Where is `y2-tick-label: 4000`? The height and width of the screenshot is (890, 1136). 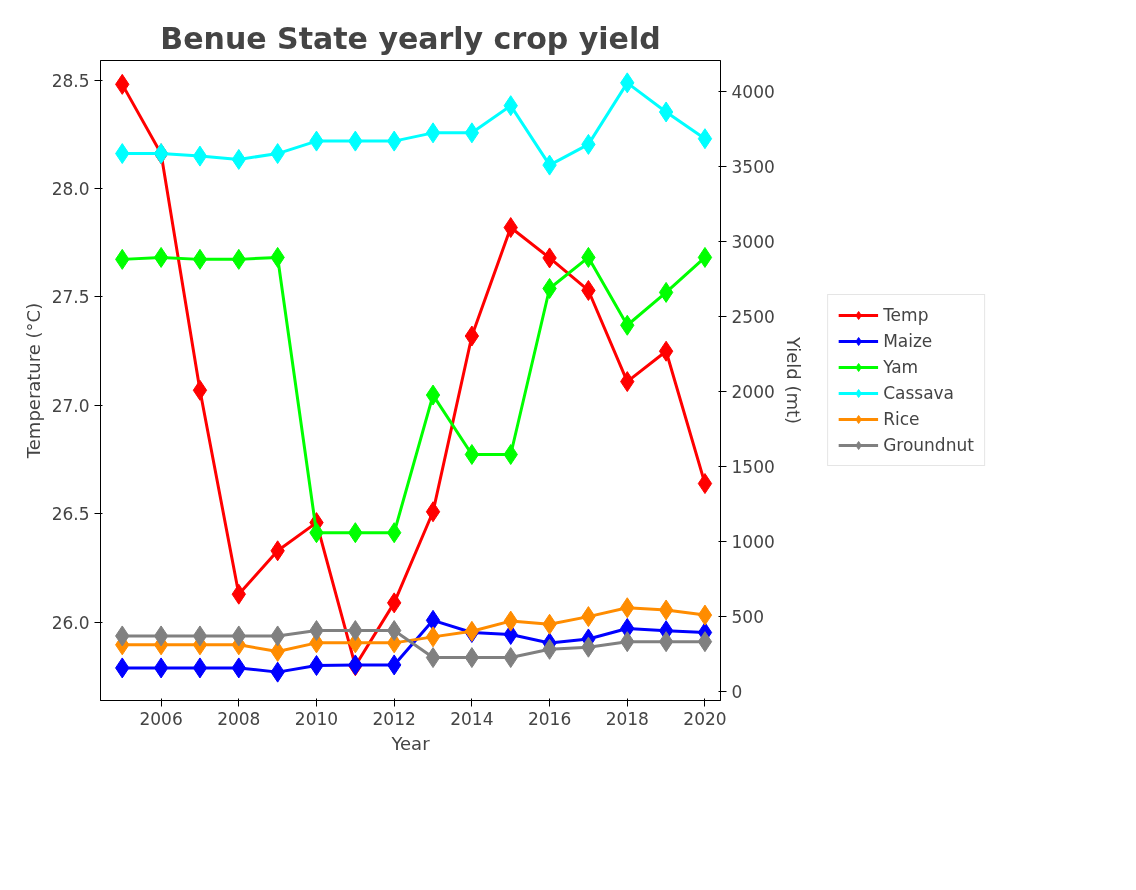 y2-tick-label: 4000 is located at coordinates (753, 92).